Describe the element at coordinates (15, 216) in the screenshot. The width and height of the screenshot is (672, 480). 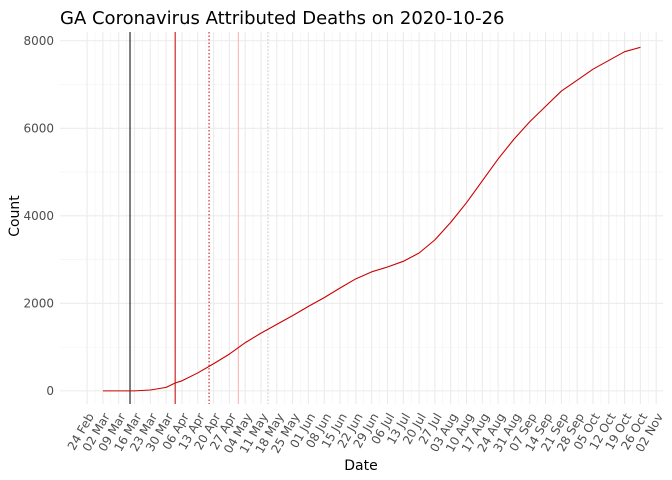
I see `y-axis-title: Count` at that location.